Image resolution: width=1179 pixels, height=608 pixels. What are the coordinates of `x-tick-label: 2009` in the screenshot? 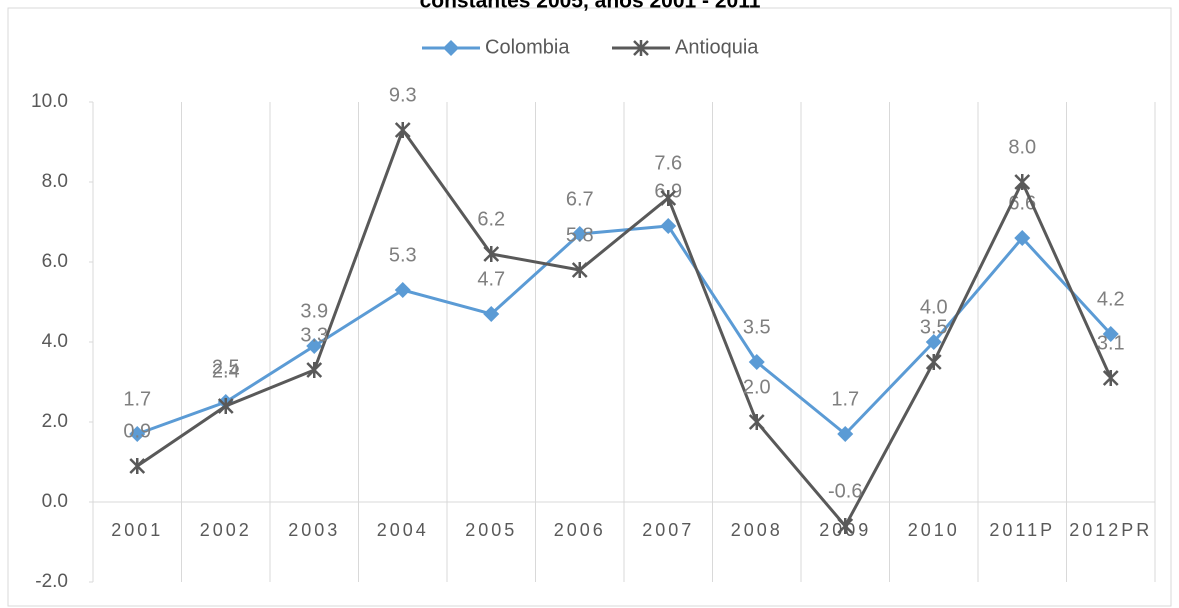 It's located at (845, 530).